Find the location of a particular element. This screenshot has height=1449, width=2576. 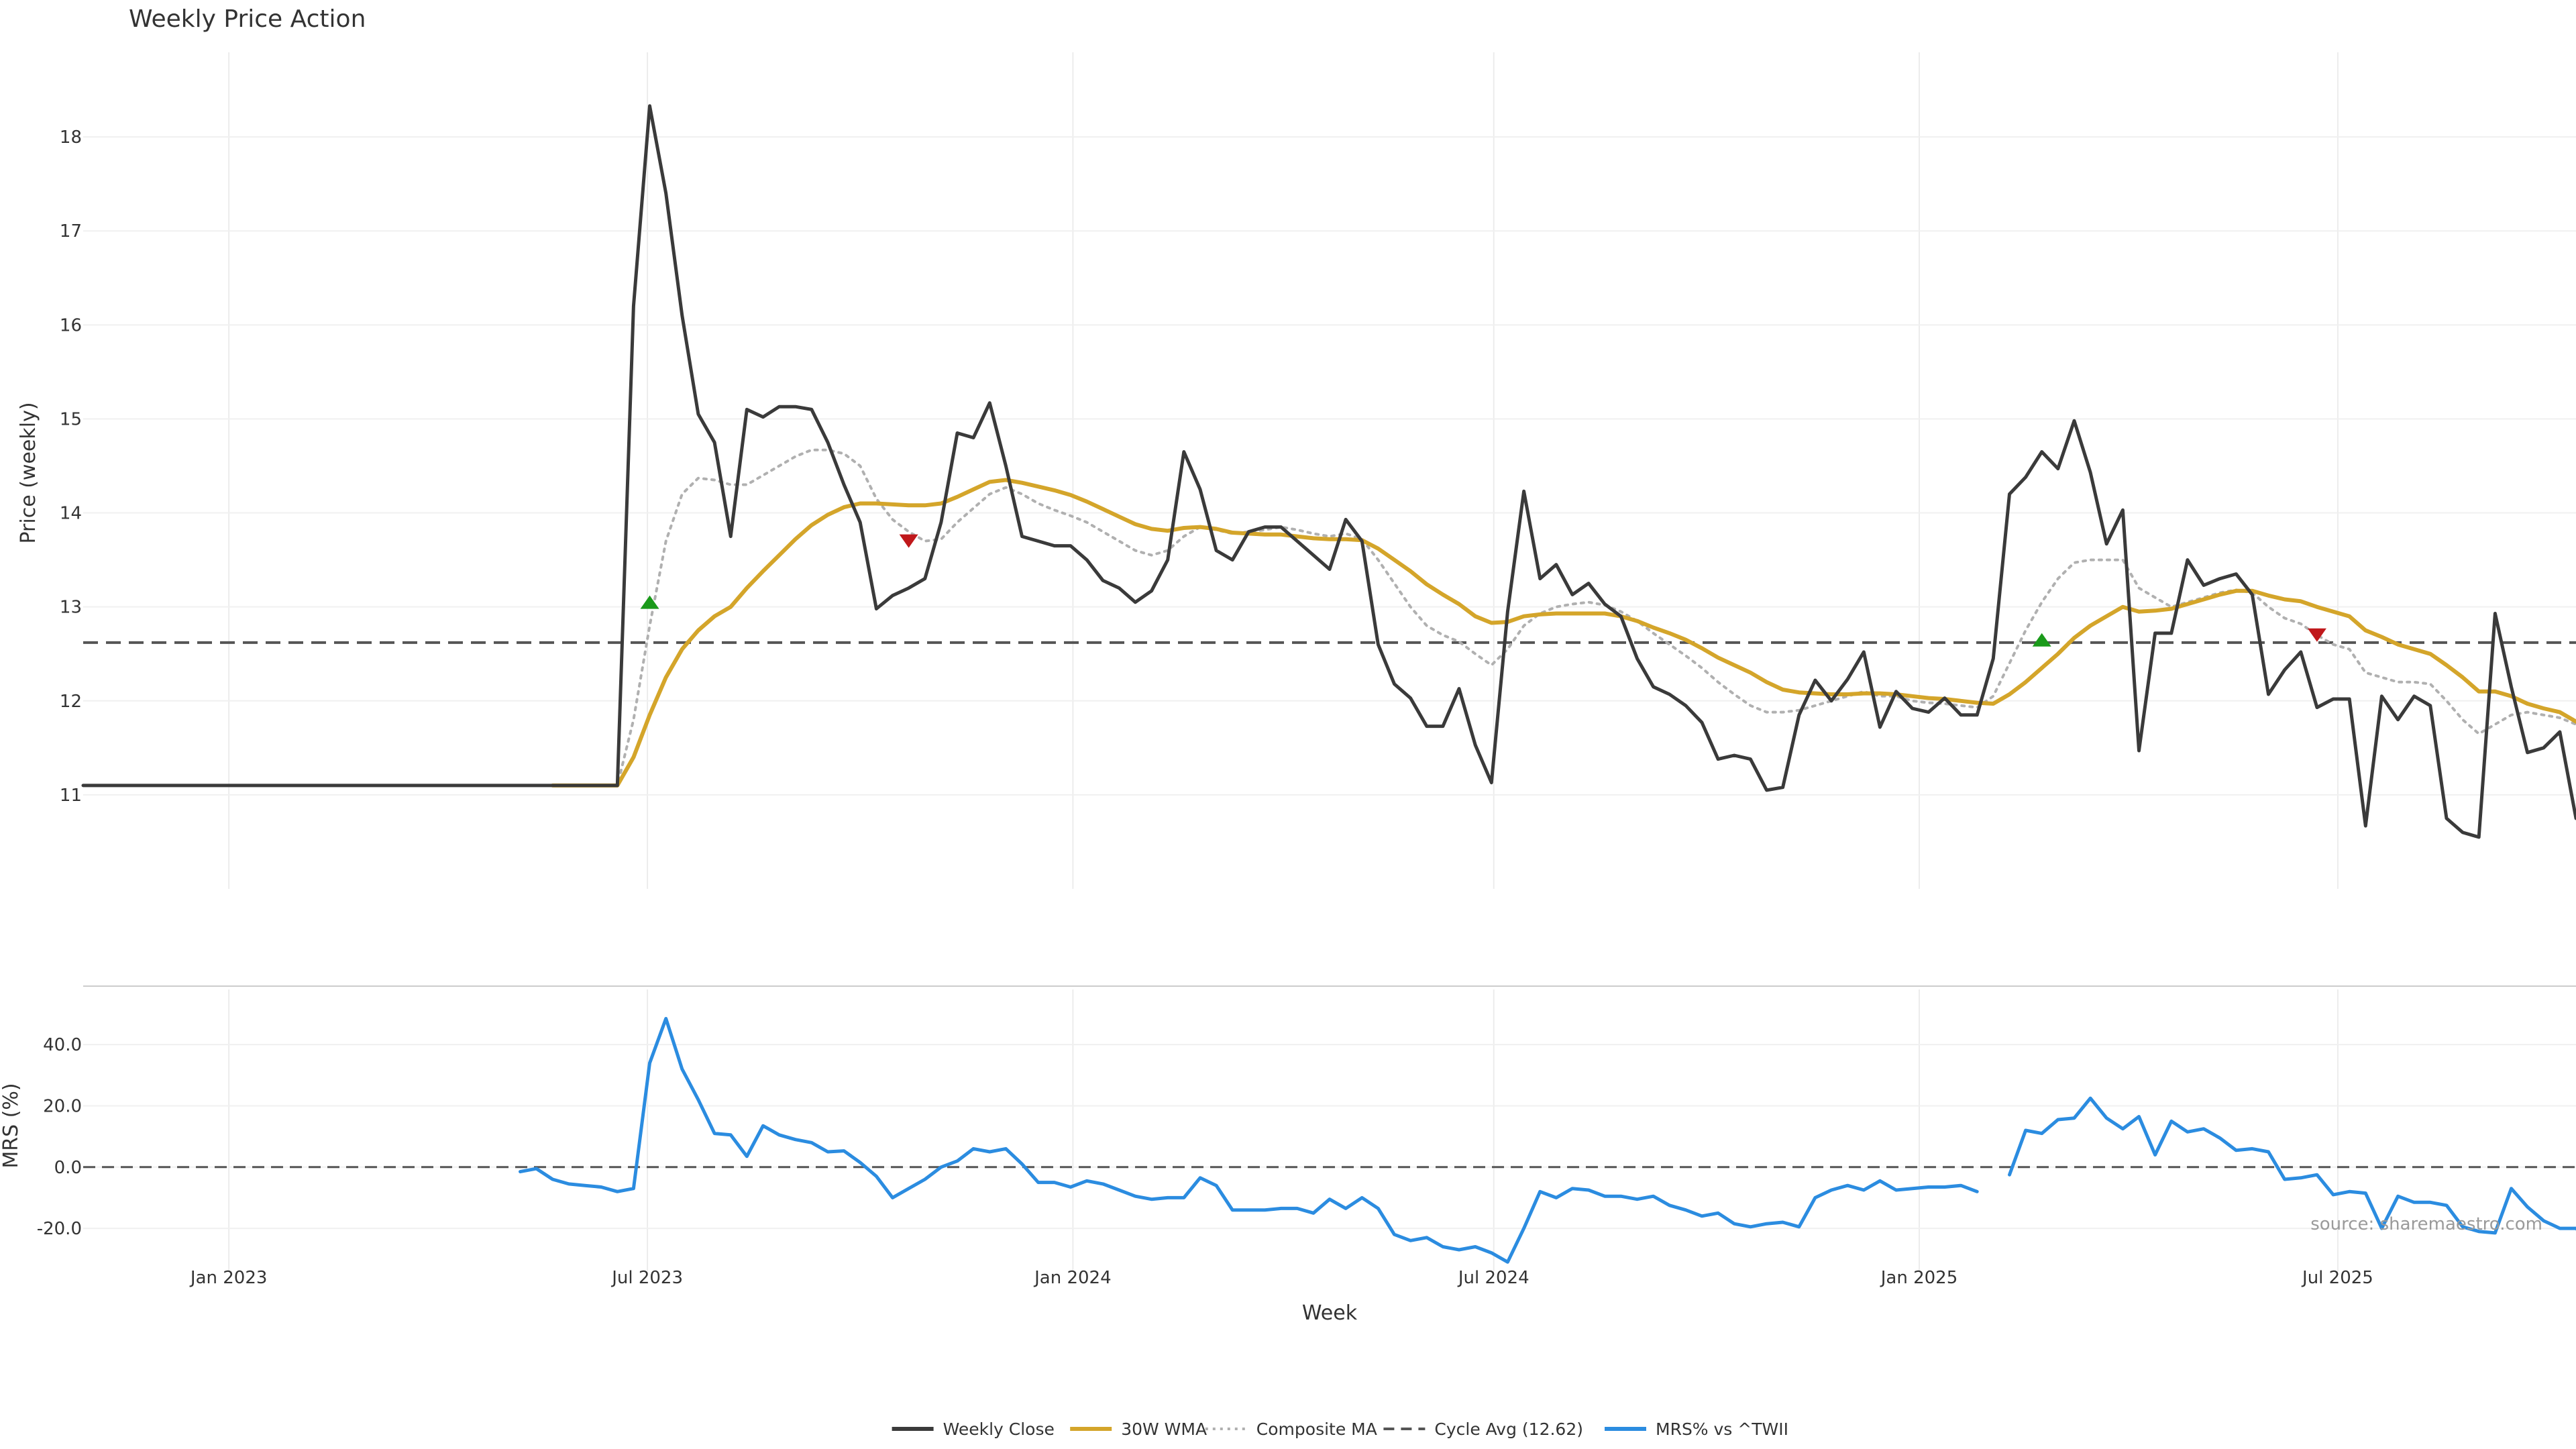

legend-item: Weekly Close is located at coordinates (973, 1429).